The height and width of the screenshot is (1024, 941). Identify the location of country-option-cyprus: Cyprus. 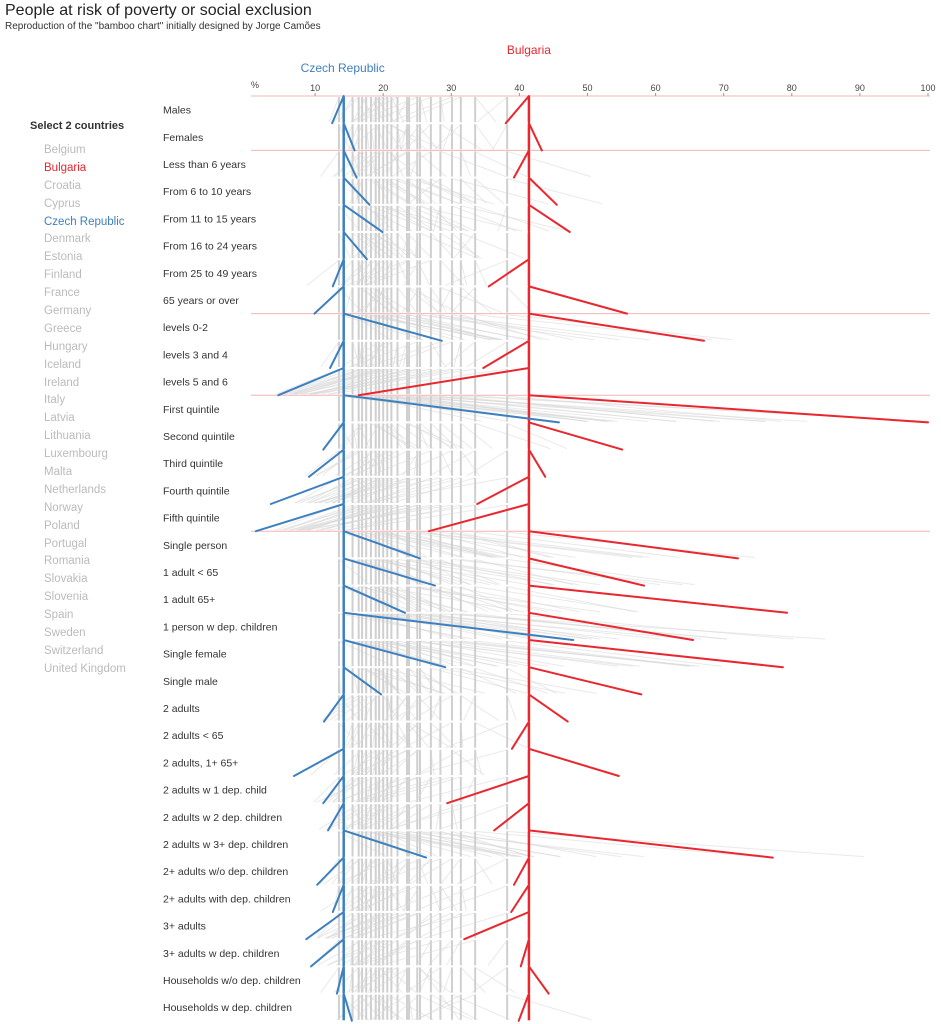
(62, 203).